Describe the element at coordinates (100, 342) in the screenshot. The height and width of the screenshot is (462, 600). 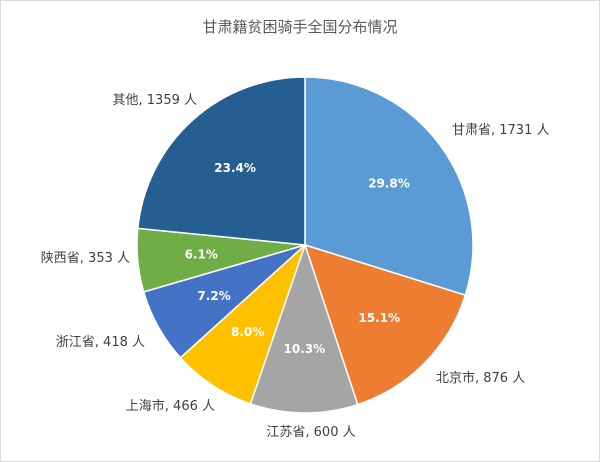
I see `slice-category-label-4: 浙江省, 418 人` at that location.